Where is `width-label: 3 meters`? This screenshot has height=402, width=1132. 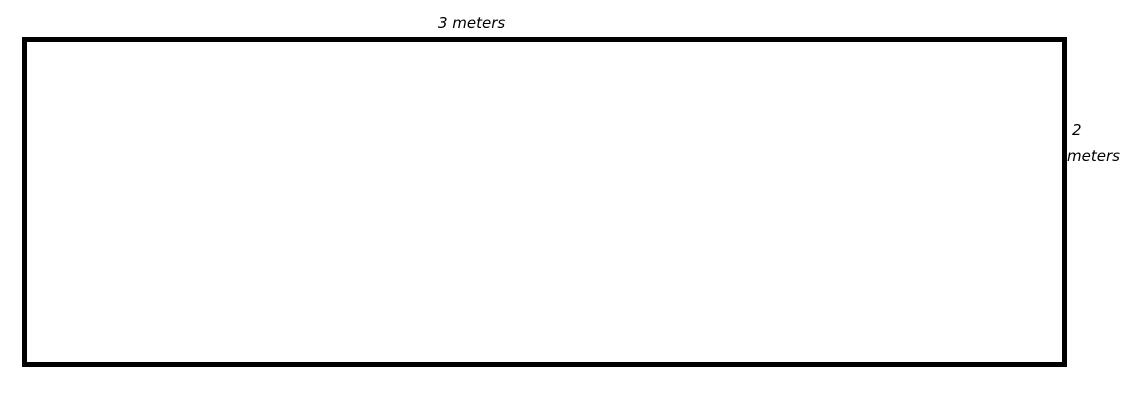 width-label: 3 meters is located at coordinates (472, 23).